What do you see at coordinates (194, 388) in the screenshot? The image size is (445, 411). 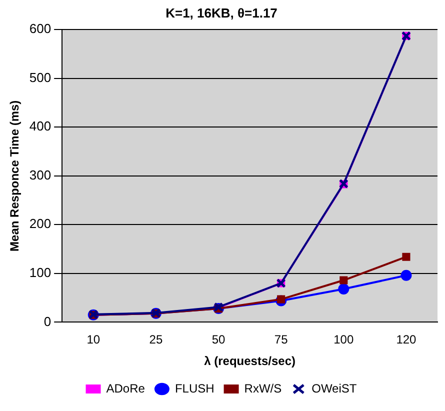 I see `legend-label: FLUSH` at bounding box center [194, 388].